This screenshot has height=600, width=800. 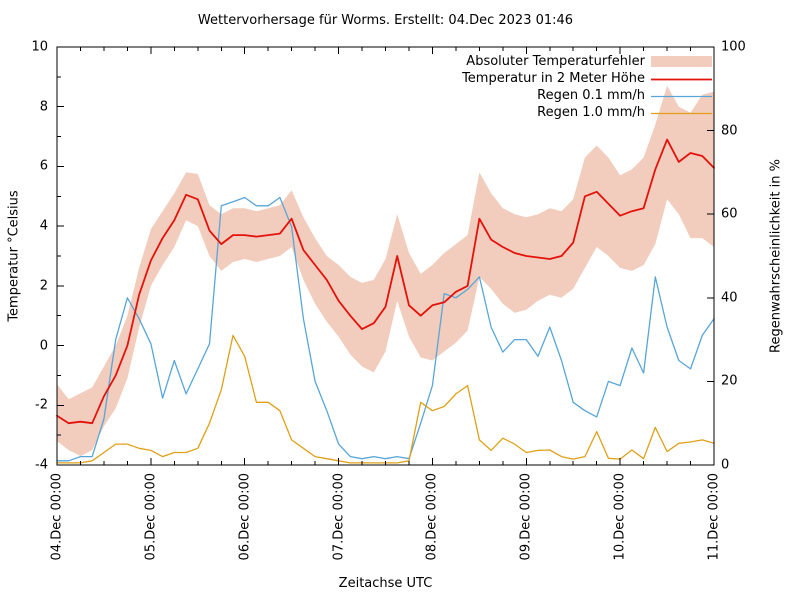 I want to click on y-axis-label-right: Regenwahrscheinlichkeit in %, so click(x=776, y=256).